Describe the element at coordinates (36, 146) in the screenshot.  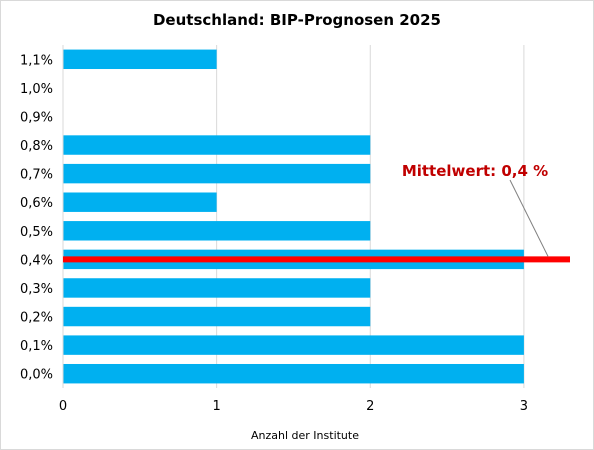
I see `y-tick-label: 0,8%` at that location.